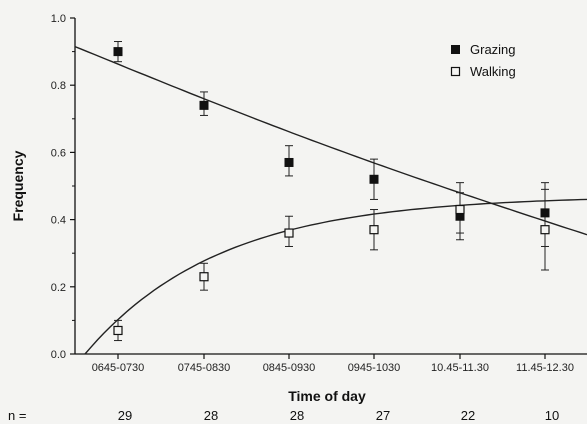 The image size is (587, 424). I want to click on y-tick-label-1: 0.2, so click(58, 288).